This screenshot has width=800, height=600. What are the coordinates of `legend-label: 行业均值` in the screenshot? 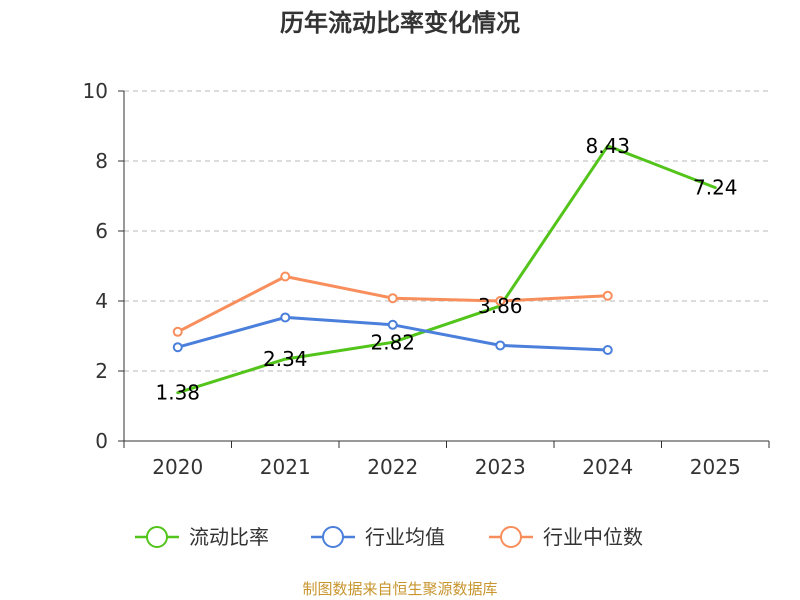 It's located at (405, 537).